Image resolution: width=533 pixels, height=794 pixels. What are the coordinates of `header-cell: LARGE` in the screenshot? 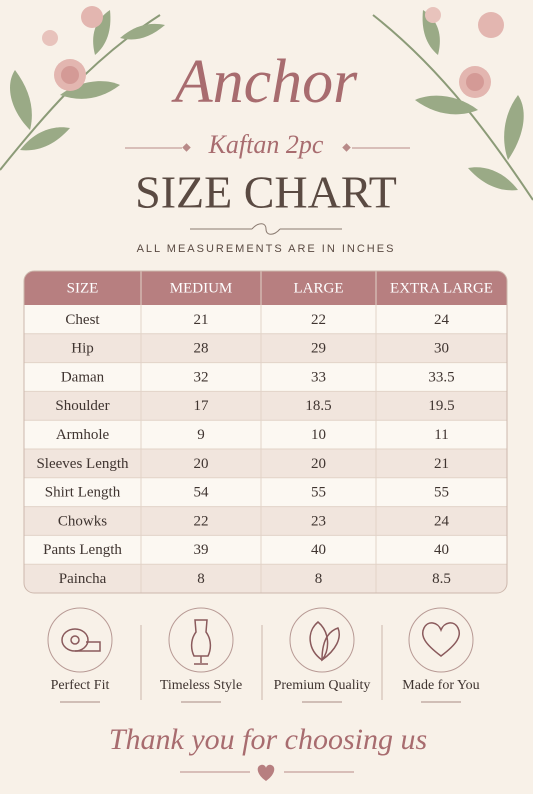 It's located at (319, 288).